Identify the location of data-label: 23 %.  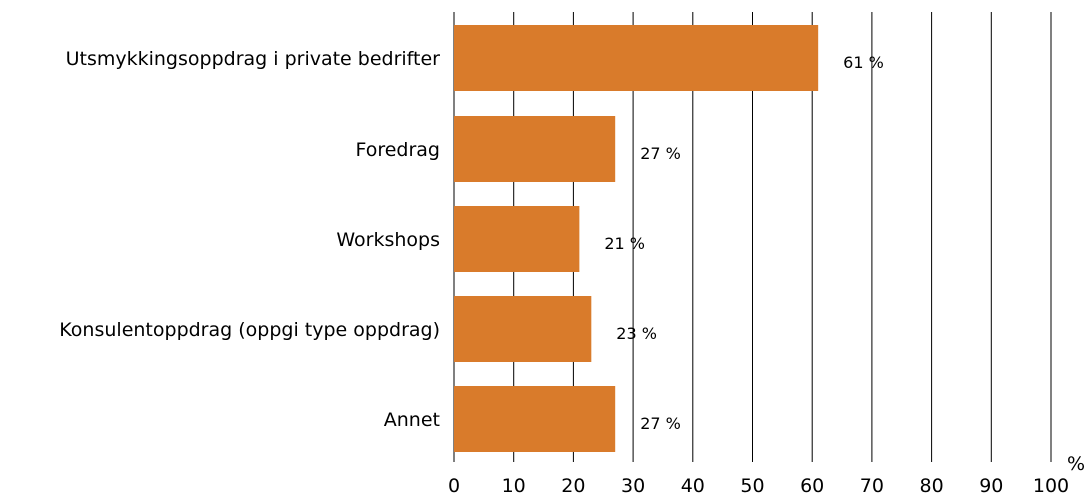
(636, 333).